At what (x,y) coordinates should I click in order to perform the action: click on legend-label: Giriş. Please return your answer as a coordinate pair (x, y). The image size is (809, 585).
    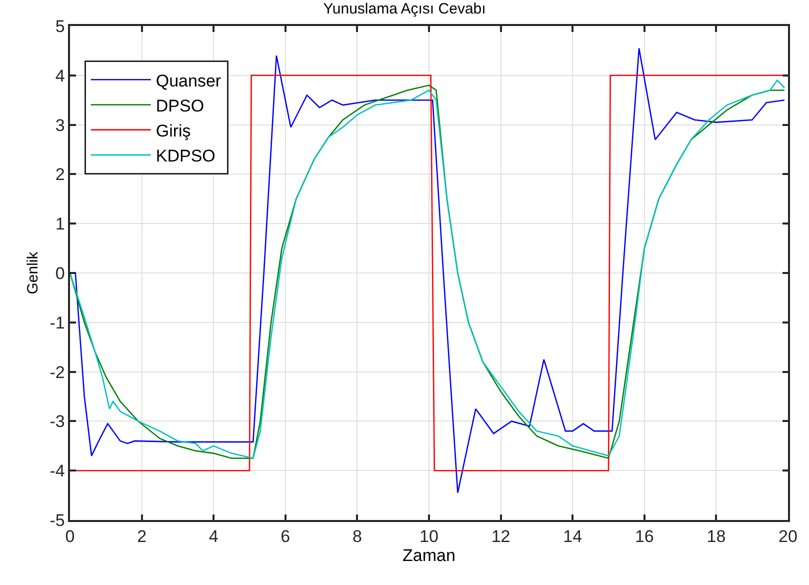
    Looking at the image, I should click on (173, 130).